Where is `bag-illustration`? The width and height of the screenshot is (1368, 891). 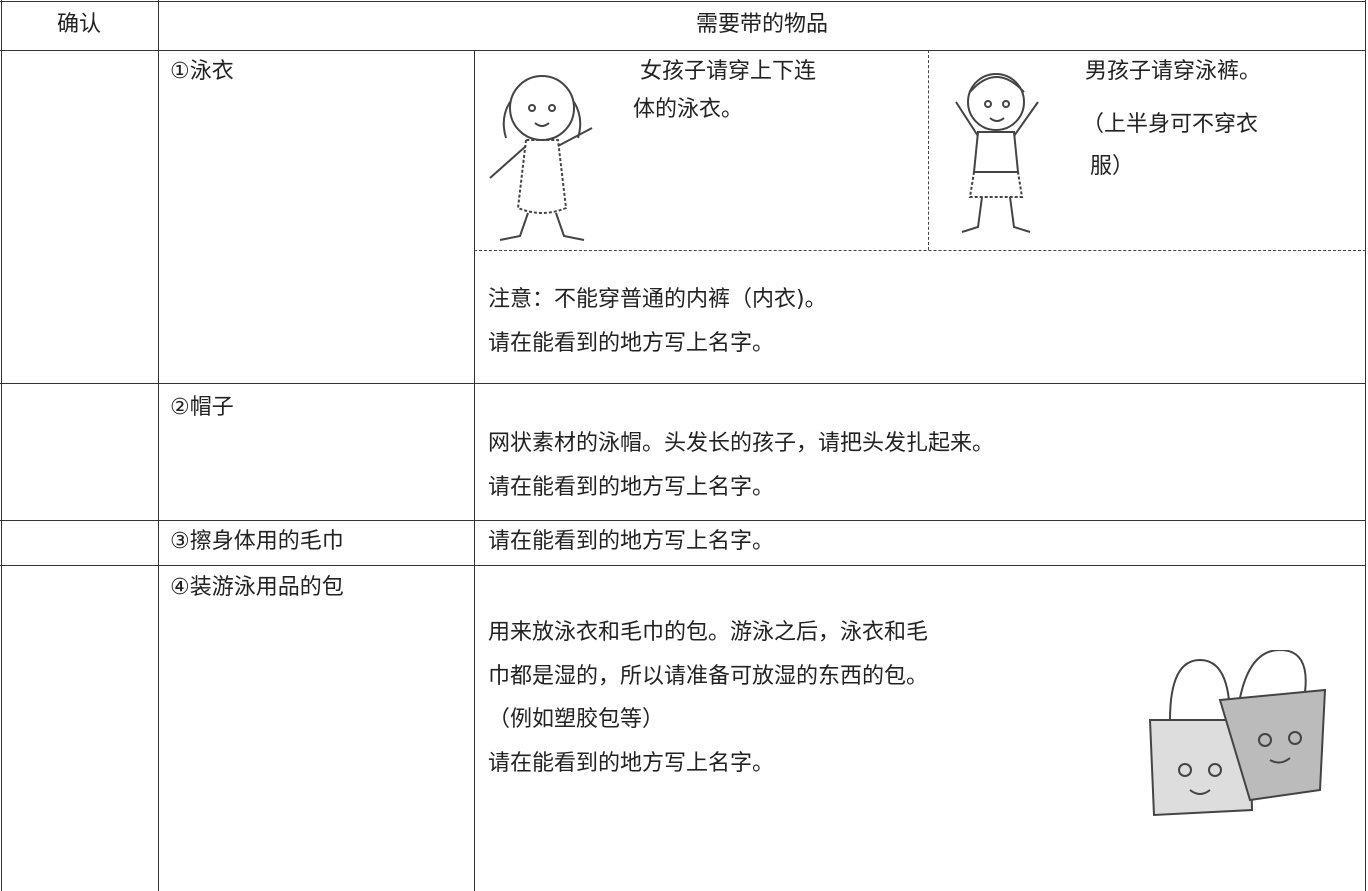 bag-illustration is located at coordinates (1237, 733).